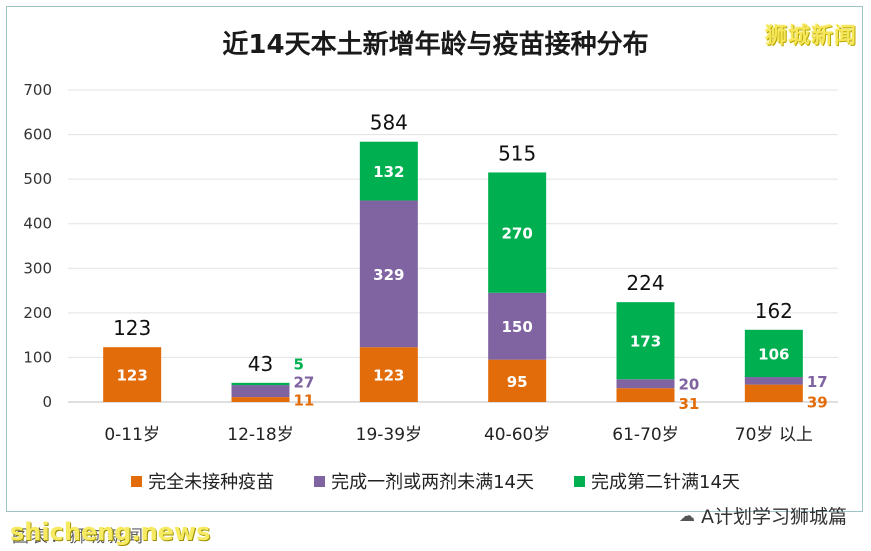  I want to click on bar-total-label: 515, so click(517, 153).